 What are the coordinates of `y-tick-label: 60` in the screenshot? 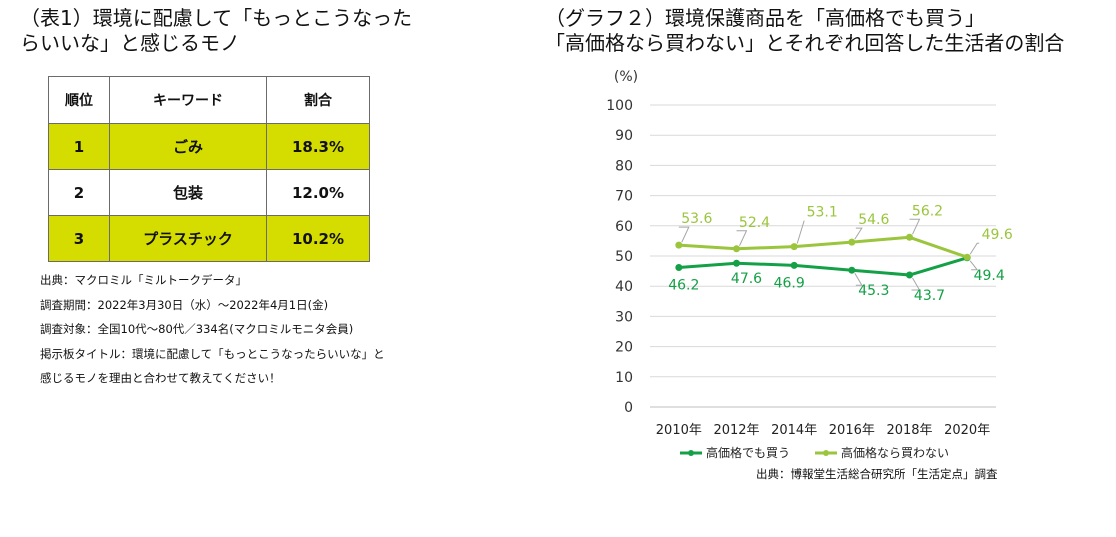 It's located at (624, 227).